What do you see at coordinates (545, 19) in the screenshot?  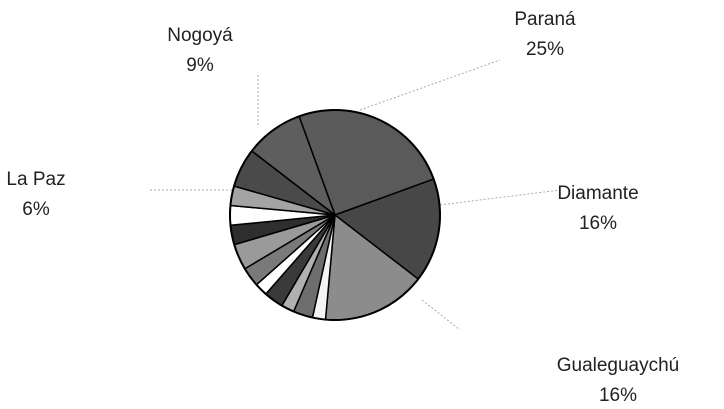 I see `slice-label: Paraná` at bounding box center [545, 19].